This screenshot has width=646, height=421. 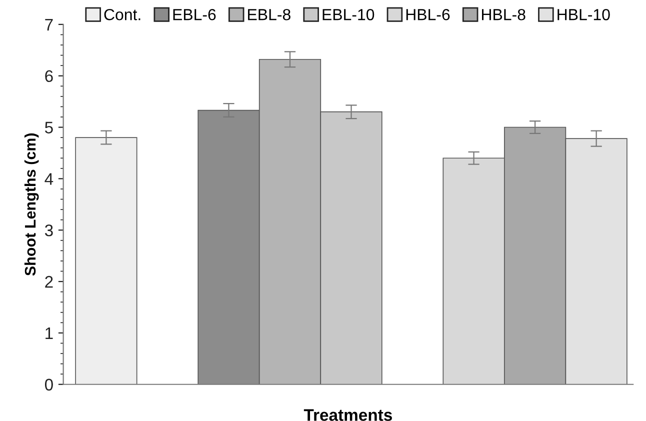 I want to click on y-tick-label: 7, so click(x=49, y=24).